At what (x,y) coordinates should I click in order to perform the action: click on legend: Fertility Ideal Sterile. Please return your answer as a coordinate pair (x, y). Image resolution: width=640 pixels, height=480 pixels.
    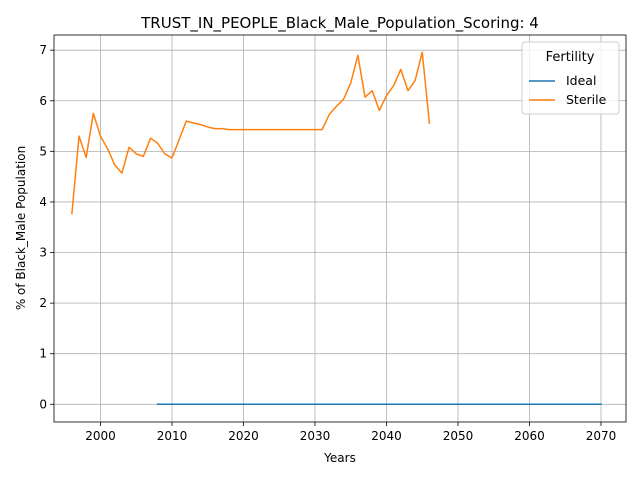
    Looking at the image, I should click on (570, 78).